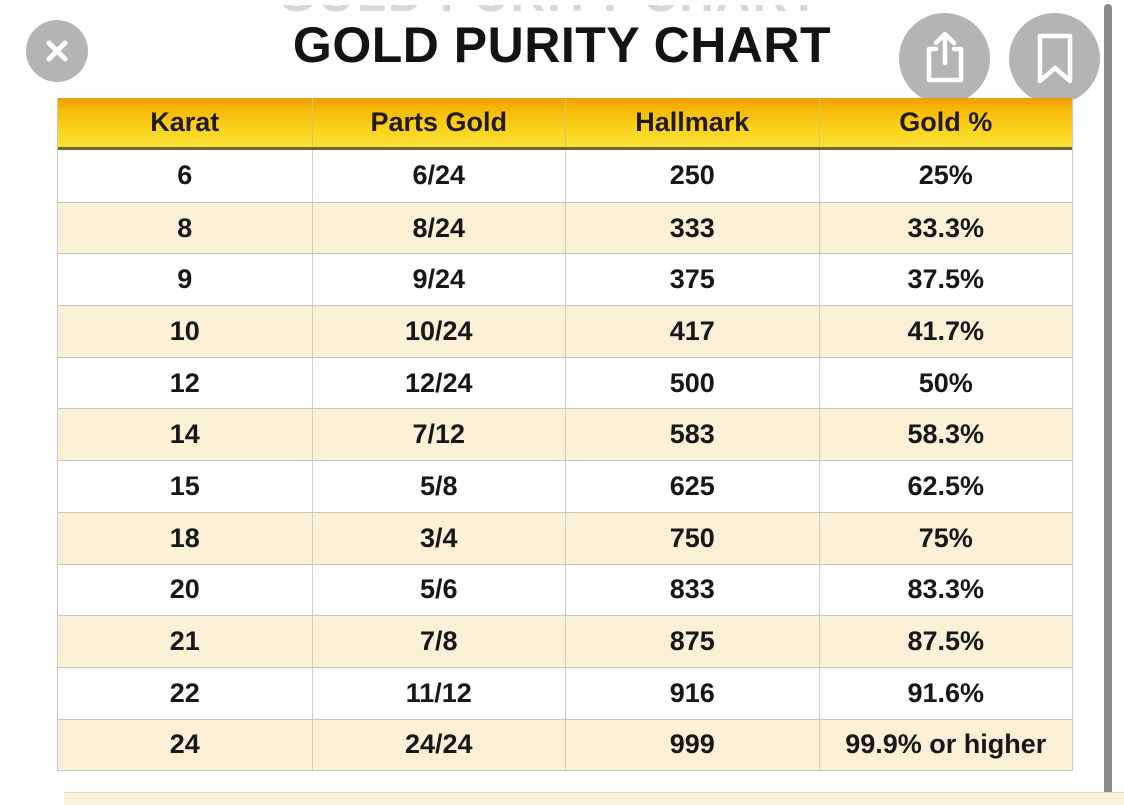  What do you see at coordinates (945, 486) in the screenshot?
I see `table-cell: 62.5%` at bounding box center [945, 486].